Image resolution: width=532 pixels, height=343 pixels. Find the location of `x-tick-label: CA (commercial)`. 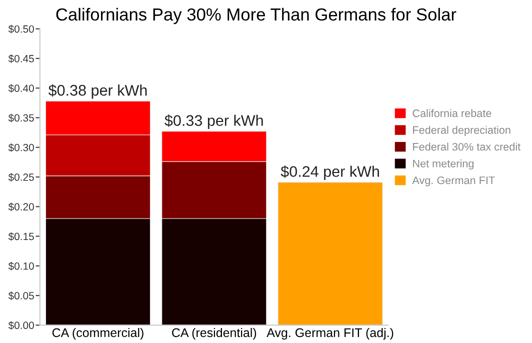

x-tick-label: CA (commercial) is located at coordinates (98, 334).